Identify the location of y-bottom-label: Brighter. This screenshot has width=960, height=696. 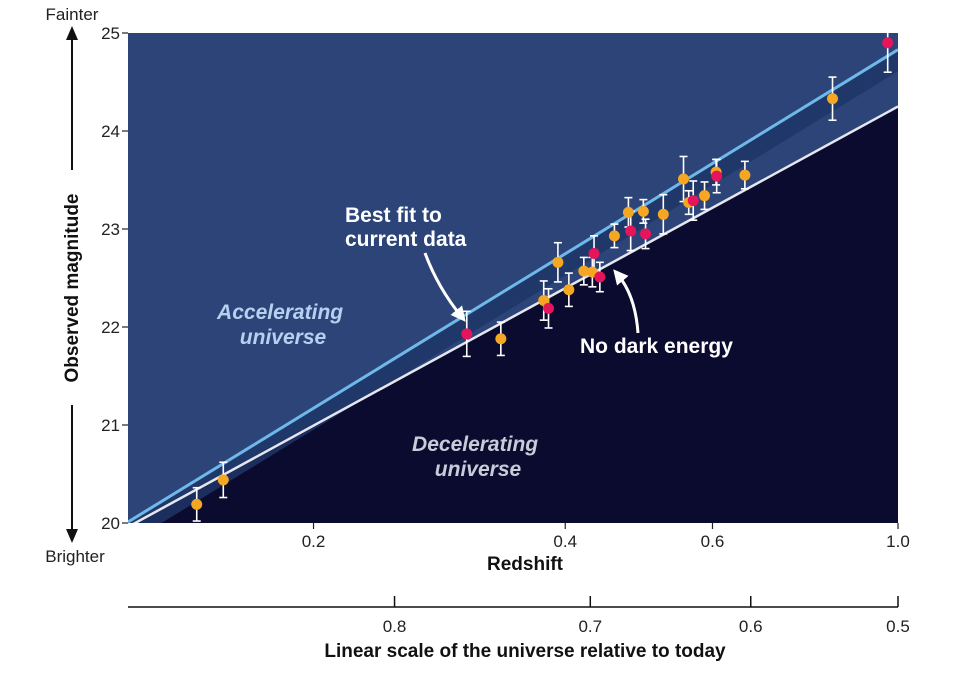
(75, 556).